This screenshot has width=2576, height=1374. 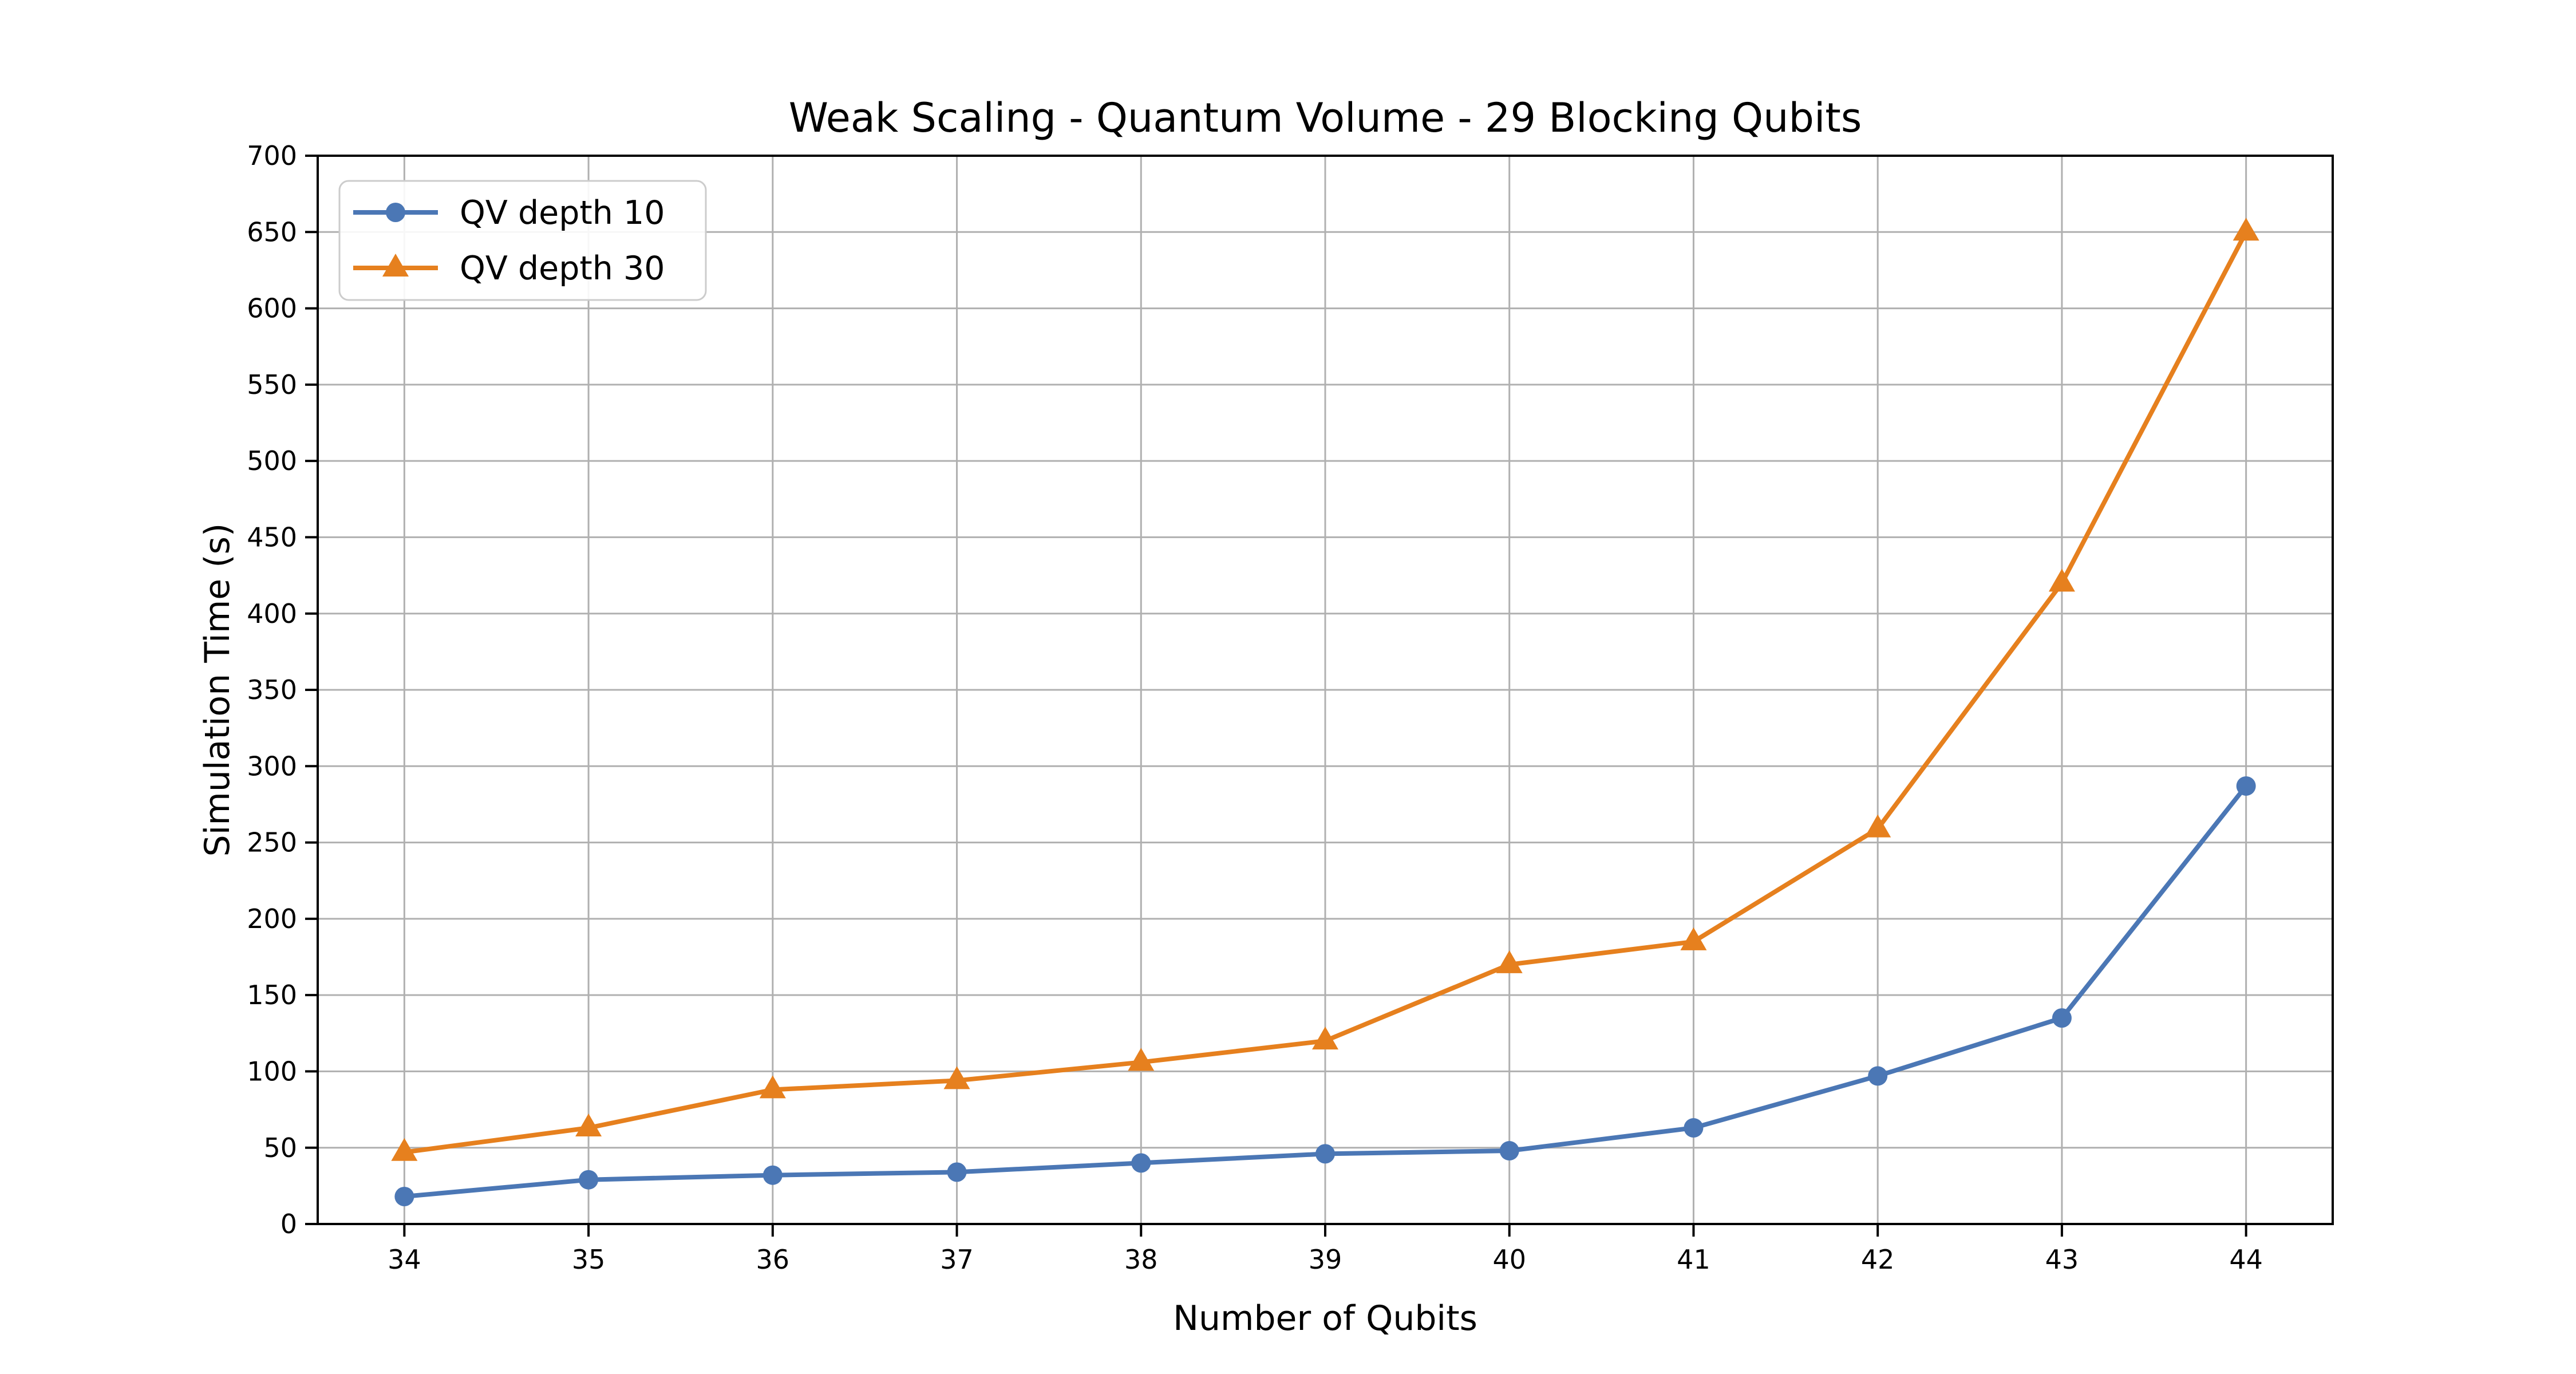 What do you see at coordinates (272, 156) in the screenshot?
I see `y-tick-label-700: 700` at bounding box center [272, 156].